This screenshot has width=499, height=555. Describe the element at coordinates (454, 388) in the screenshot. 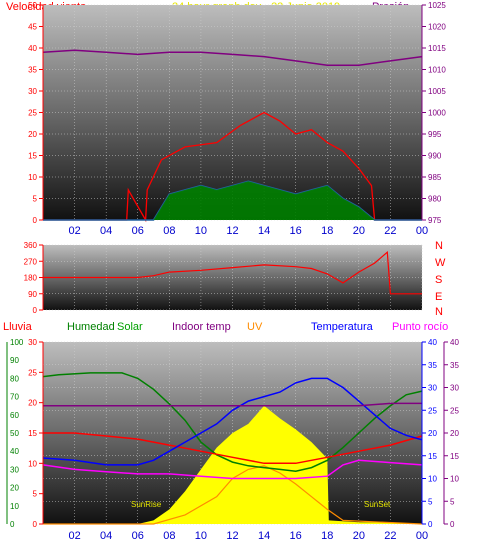

I see `dew-tick-label: 30` at that location.